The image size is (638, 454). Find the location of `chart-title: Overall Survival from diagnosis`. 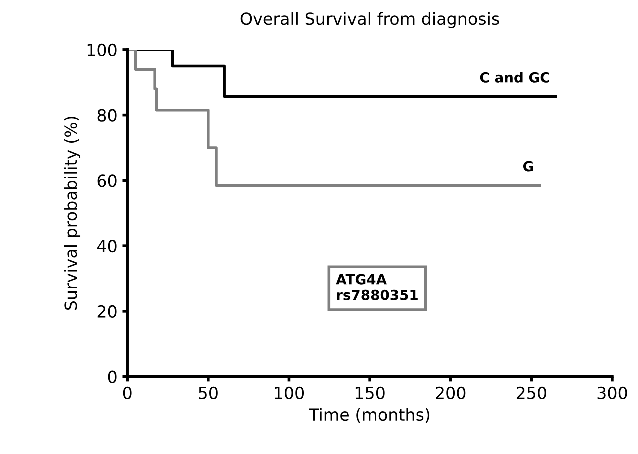

chart-title: Overall Survival from diagnosis is located at coordinates (370, 20).